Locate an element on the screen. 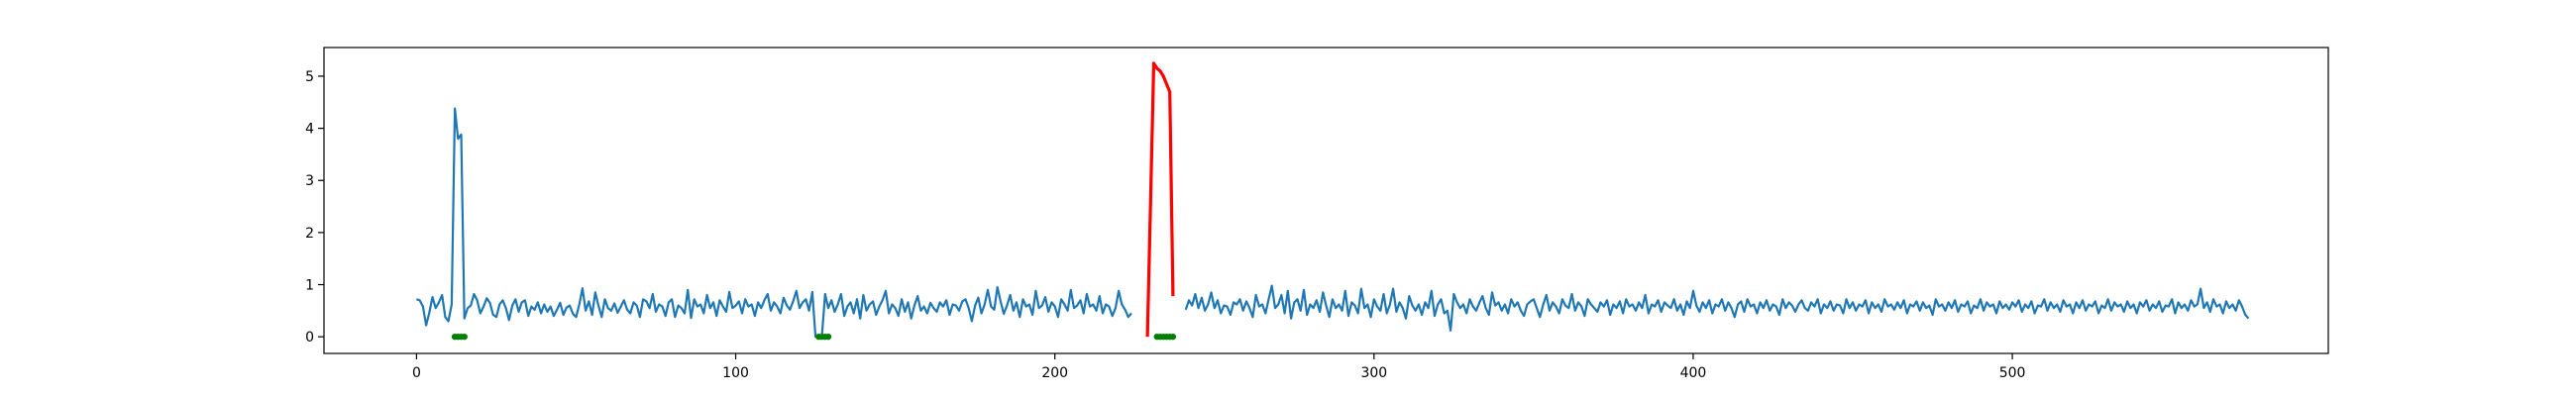 The image size is (2576, 396). y-tick-label: 5 is located at coordinates (309, 77).